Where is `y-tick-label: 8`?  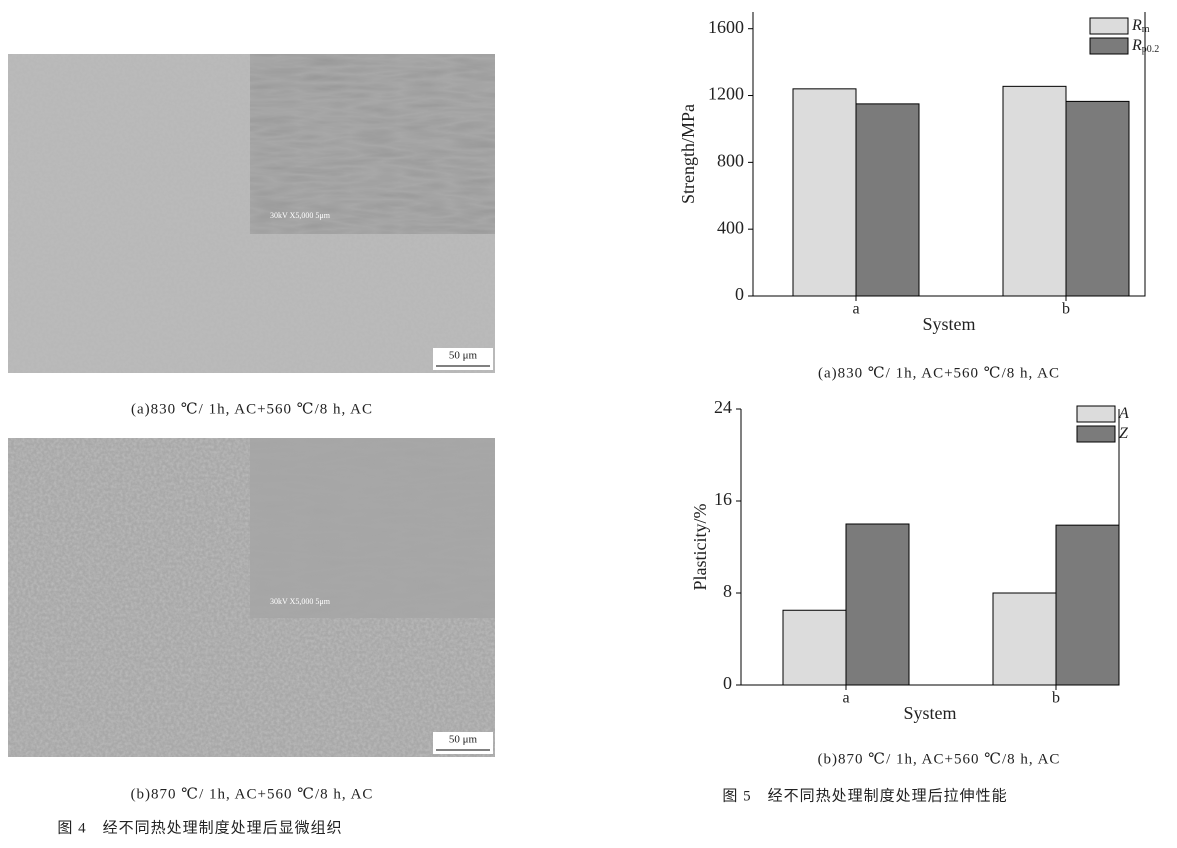 y-tick-label: 8 is located at coordinates (727, 591).